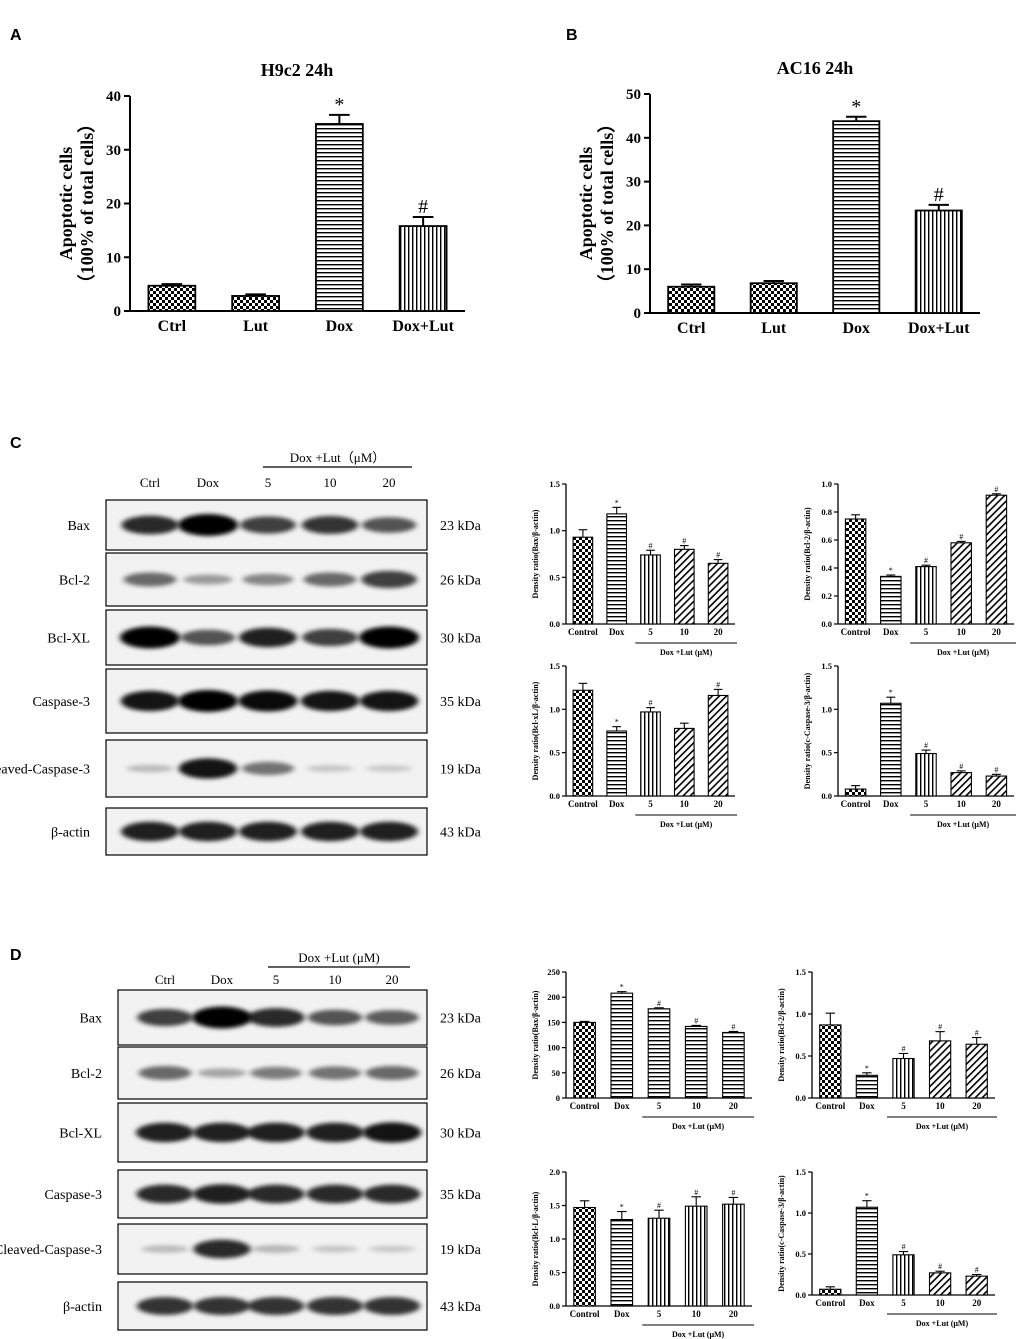 The height and width of the screenshot is (1339, 1030). What do you see at coordinates (330, 482) in the screenshot?
I see `lane-label: 10` at bounding box center [330, 482].